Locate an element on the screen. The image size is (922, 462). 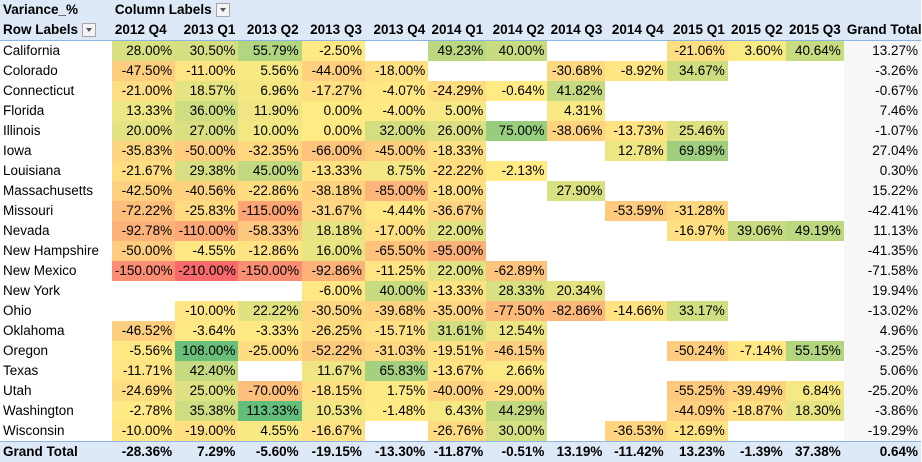
grand-total-label: Grand Total is located at coordinates (56, 452).